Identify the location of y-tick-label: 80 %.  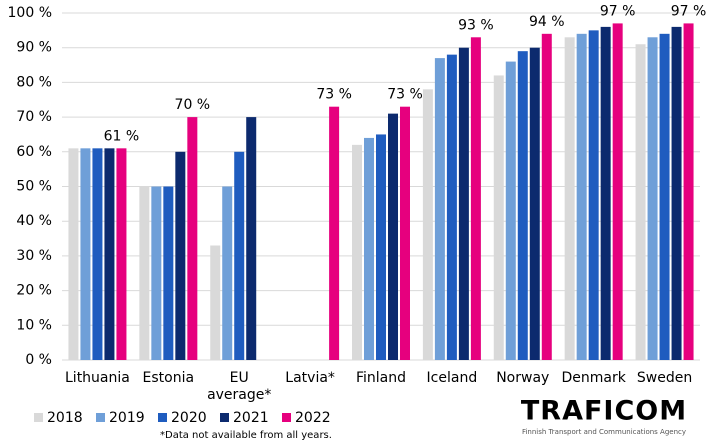
(34, 82).